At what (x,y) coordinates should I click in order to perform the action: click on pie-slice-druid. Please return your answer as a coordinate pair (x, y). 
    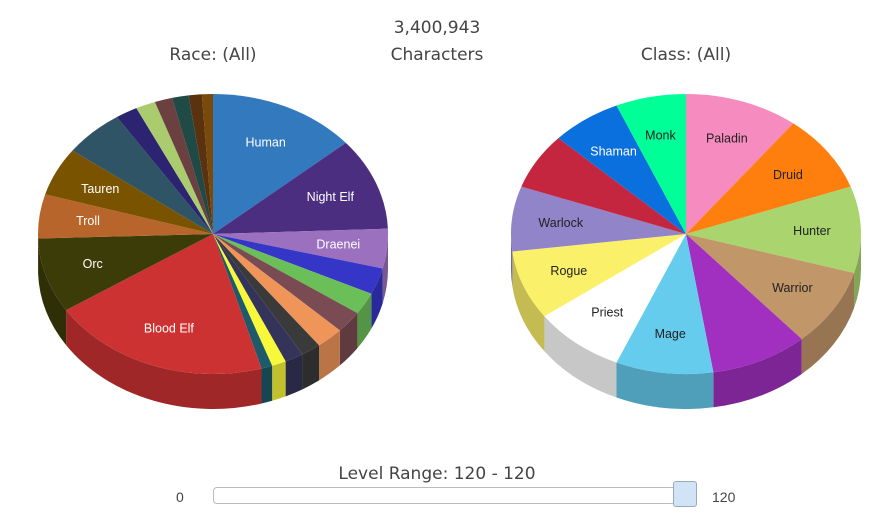
    Looking at the image, I should click on (768, 178).